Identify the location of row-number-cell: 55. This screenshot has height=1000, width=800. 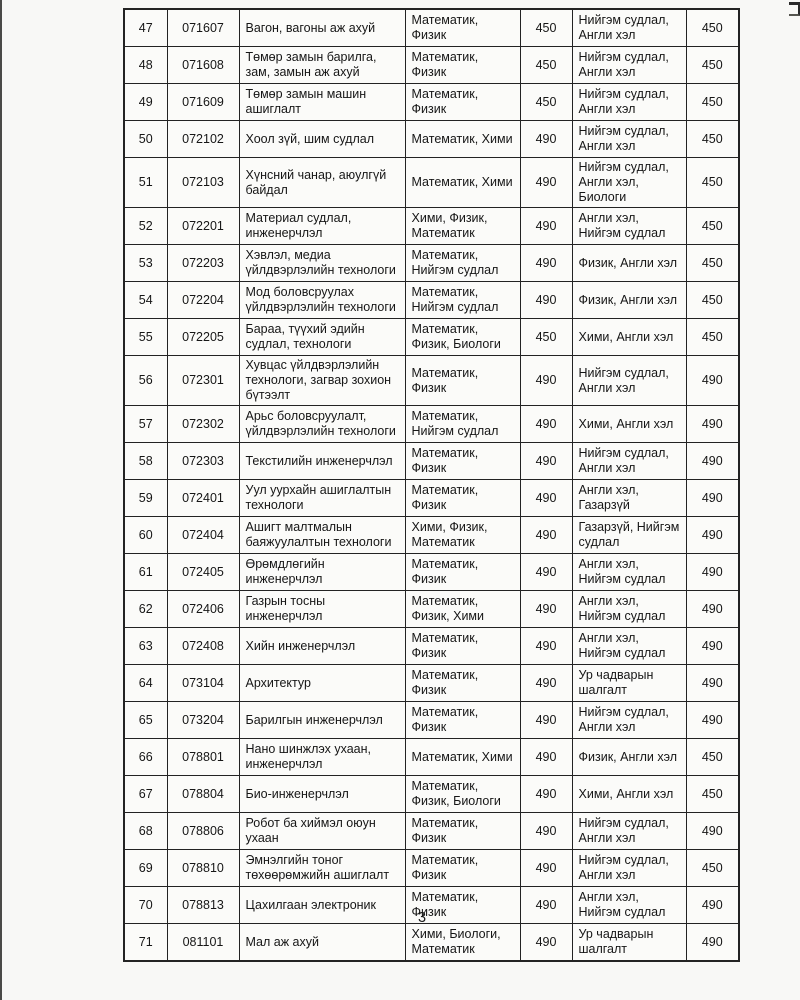
(145, 337).